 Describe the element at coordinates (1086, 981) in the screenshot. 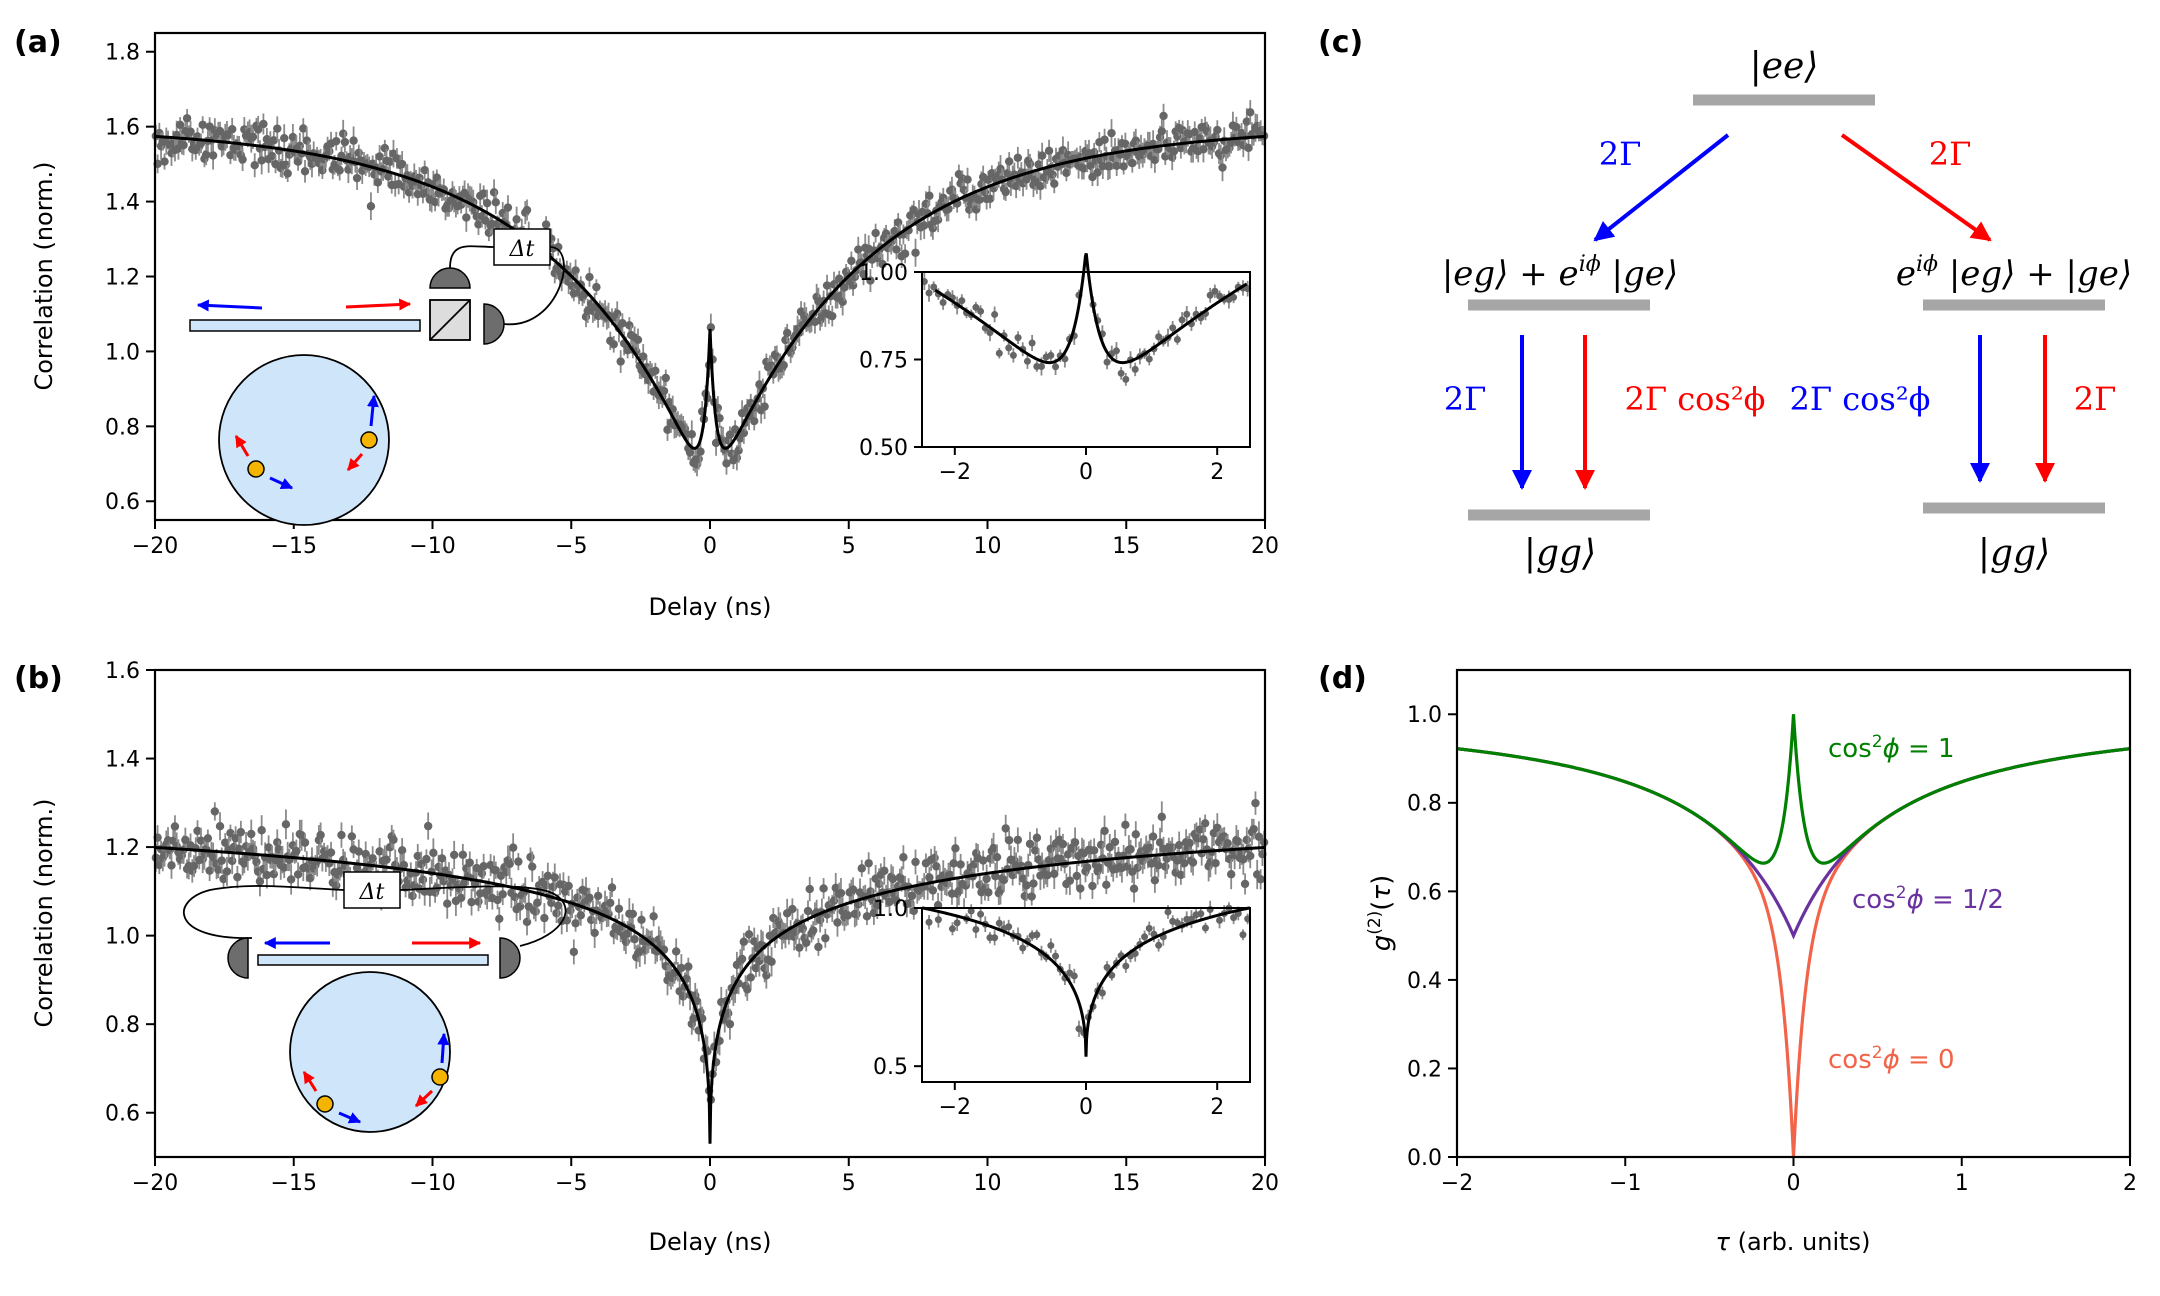

I see `panel-b-inset-fit-curve` at that location.